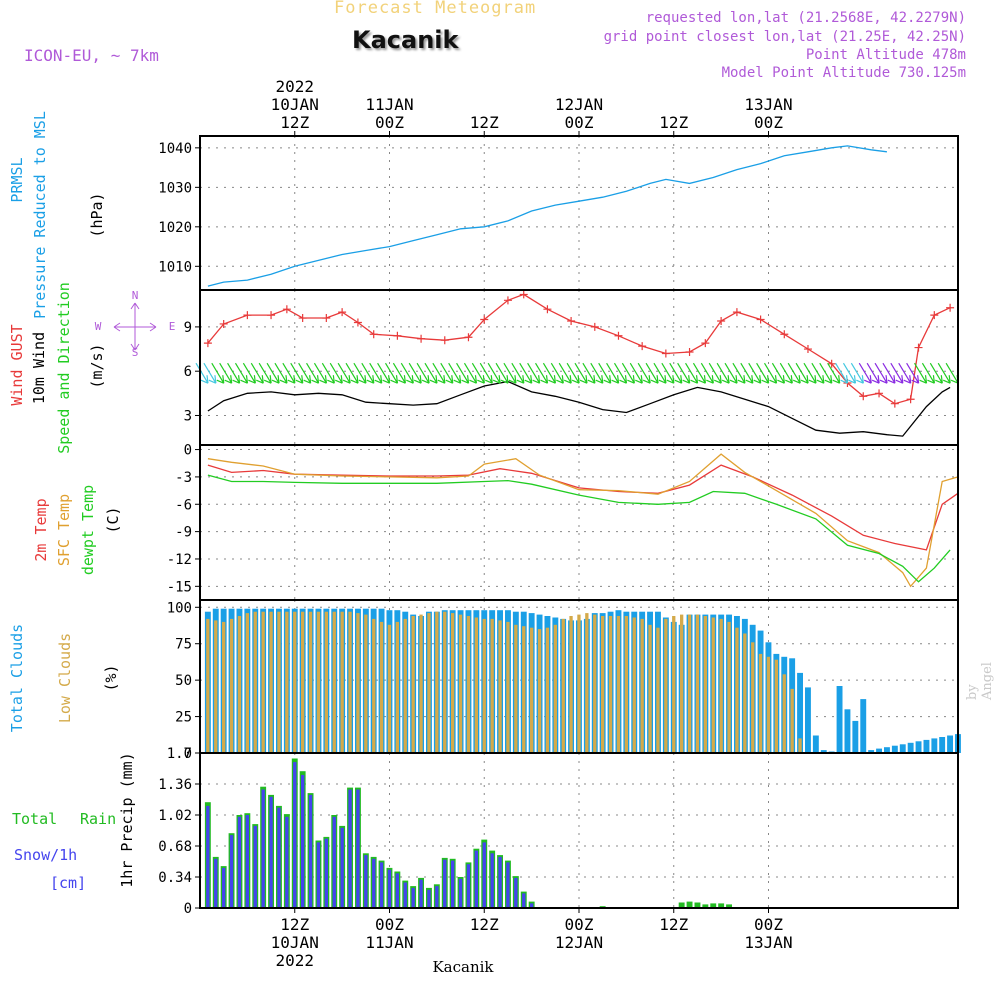 The image size is (1000, 1000). Describe the element at coordinates (579, 830) in the screenshot. I see `panel-frame` at that location.